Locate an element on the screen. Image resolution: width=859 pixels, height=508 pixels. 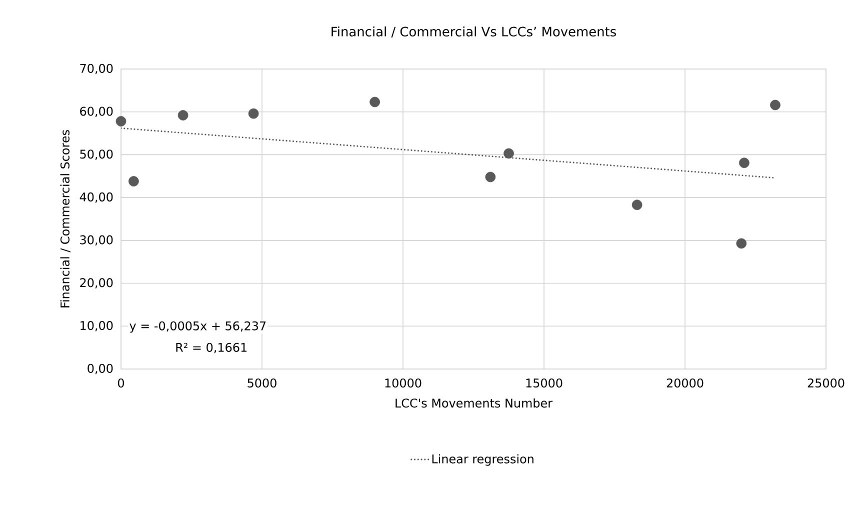
y-tick-label: 60,00 is located at coordinates (96, 111).